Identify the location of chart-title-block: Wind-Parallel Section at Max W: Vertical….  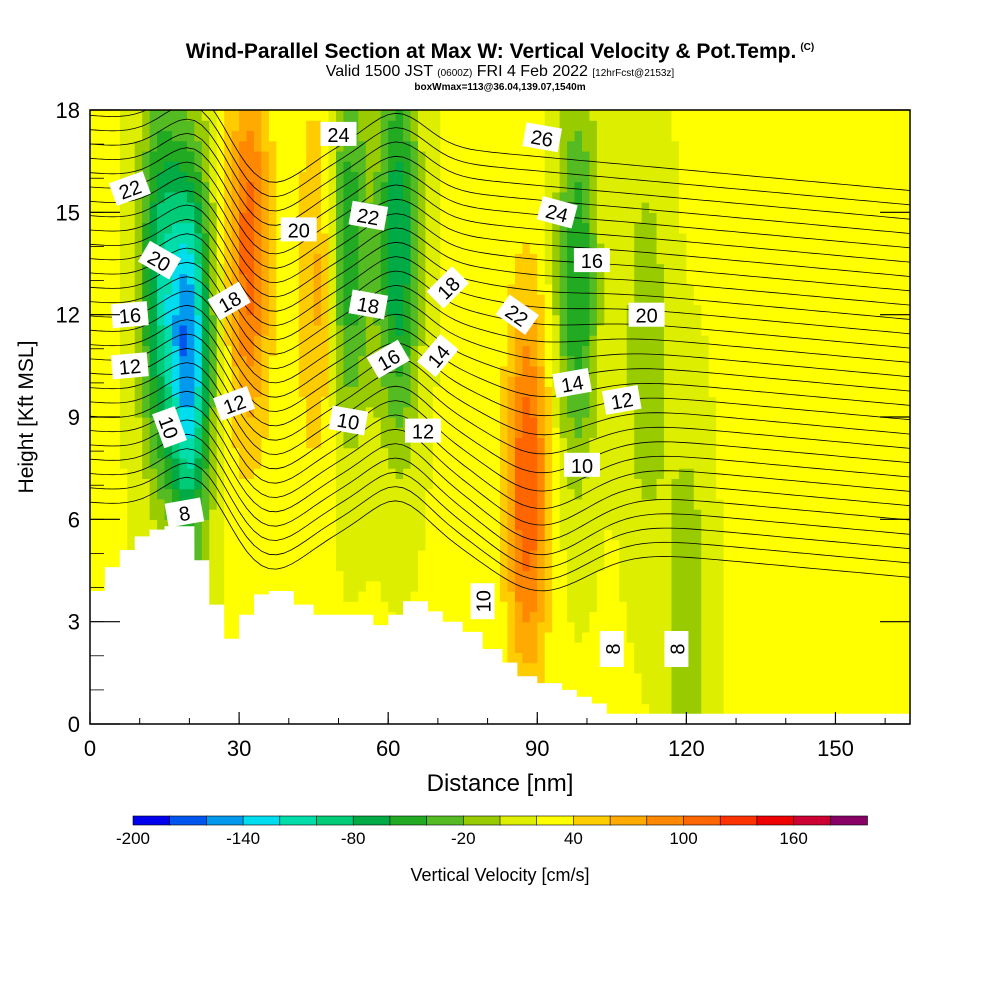
(500, 64).